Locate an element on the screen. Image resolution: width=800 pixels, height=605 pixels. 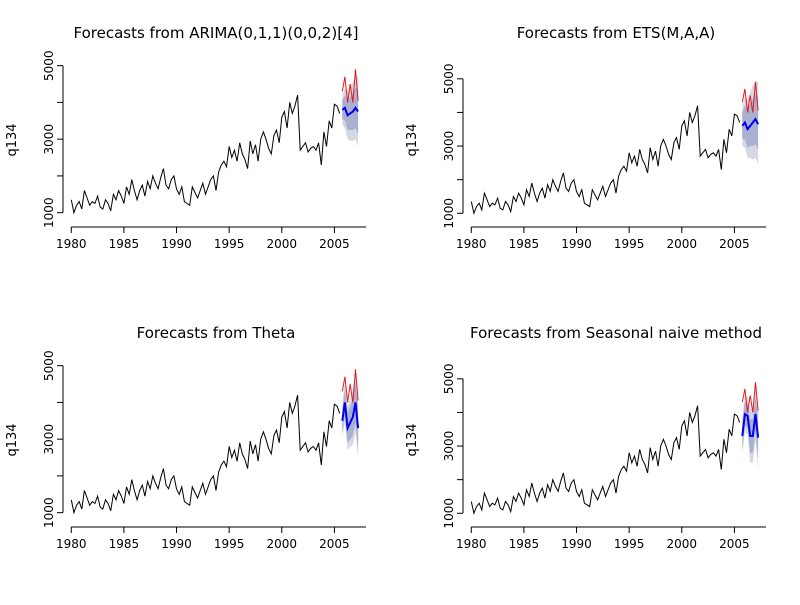
chart-title: Forecasts from ETS(M,A,A) is located at coordinates (616, 33).